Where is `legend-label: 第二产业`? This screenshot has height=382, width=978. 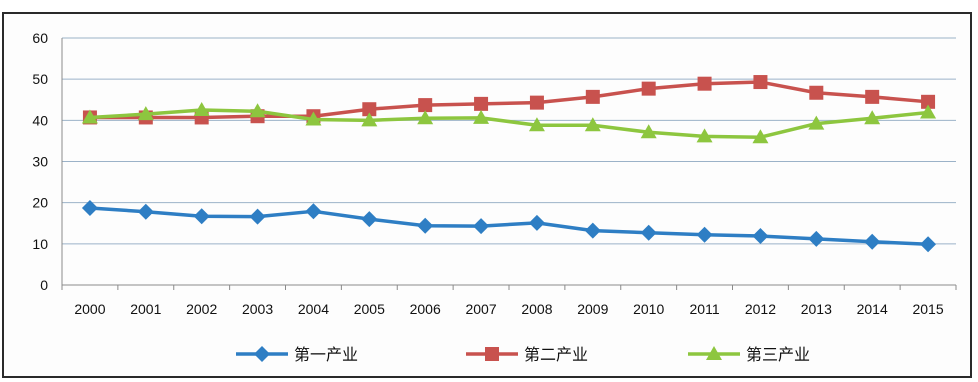 legend-label: 第二产业 is located at coordinates (556, 354).